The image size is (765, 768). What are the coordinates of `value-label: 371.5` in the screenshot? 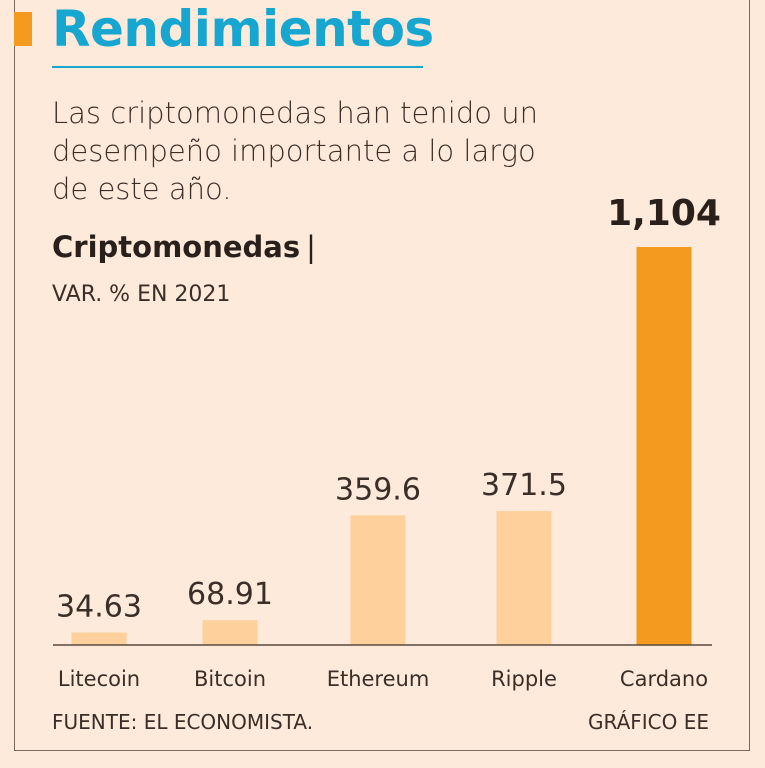 It's located at (524, 485).